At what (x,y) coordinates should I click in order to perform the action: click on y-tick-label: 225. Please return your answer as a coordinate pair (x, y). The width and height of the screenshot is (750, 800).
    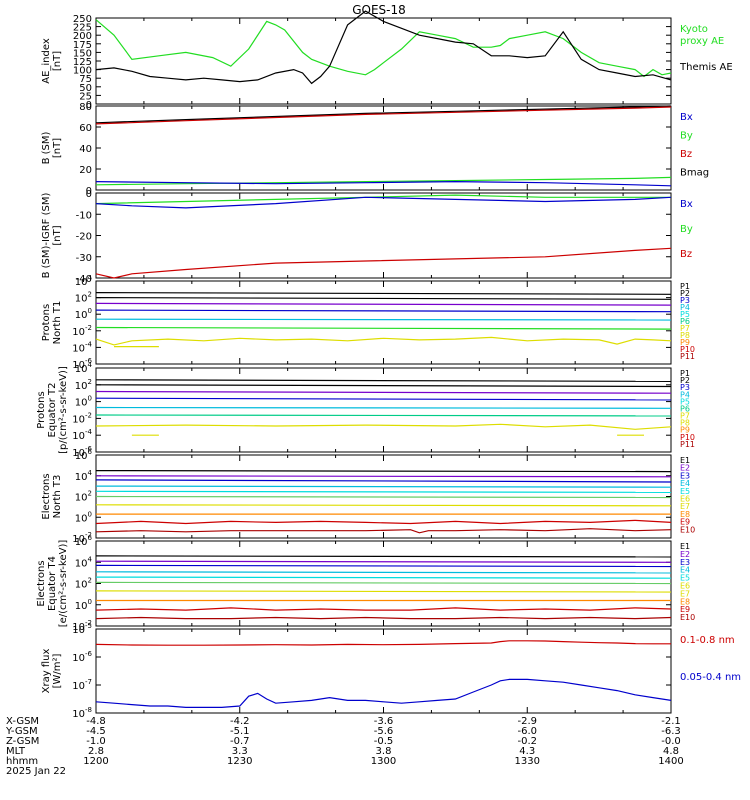
    Looking at the image, I should click on (82, 28).